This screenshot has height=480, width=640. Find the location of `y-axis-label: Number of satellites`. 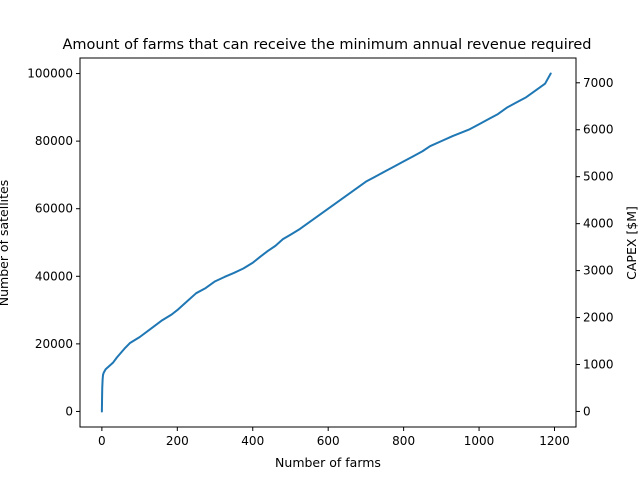

y-axis-label: Number of satellites is located at coordinates (5, 243).